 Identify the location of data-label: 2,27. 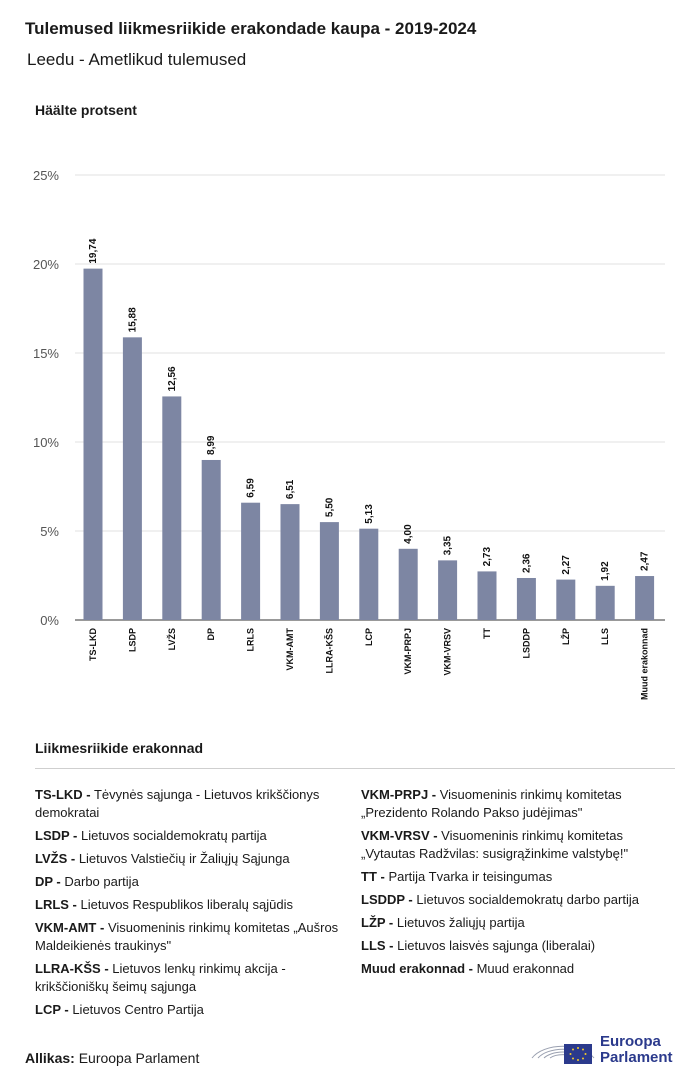
(566, 565).